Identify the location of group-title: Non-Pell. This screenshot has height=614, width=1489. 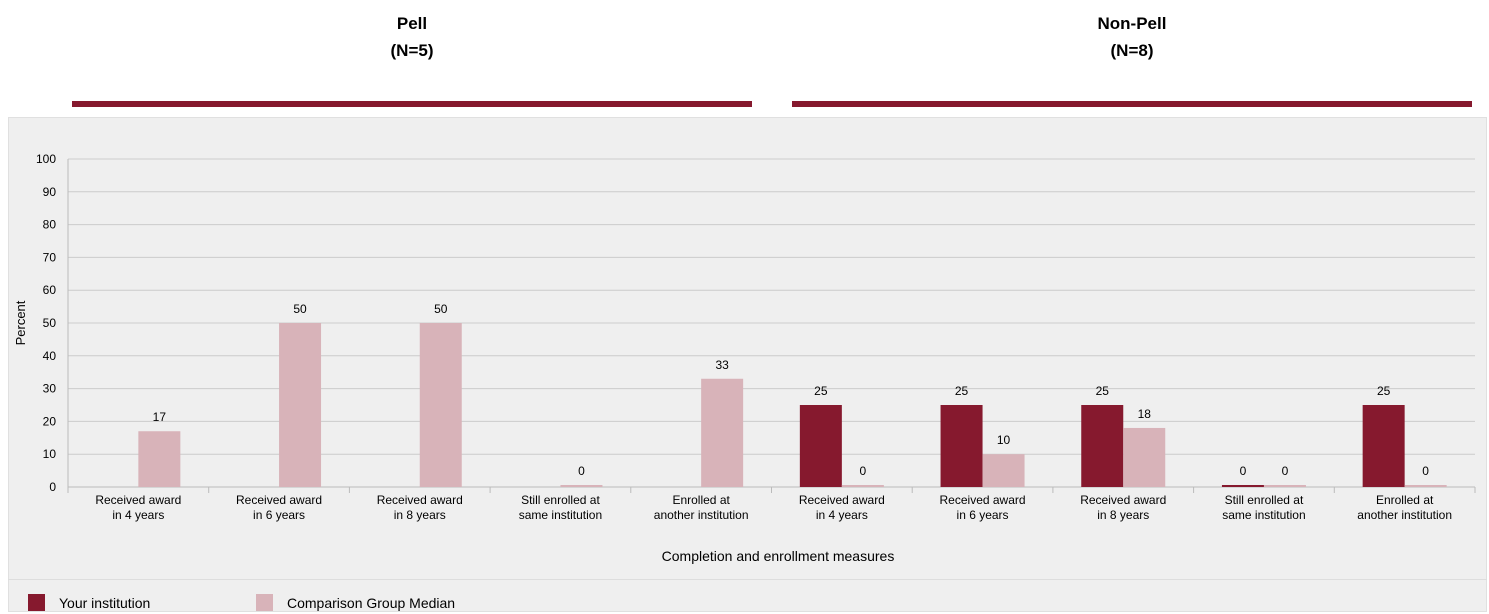
(1132, 23).